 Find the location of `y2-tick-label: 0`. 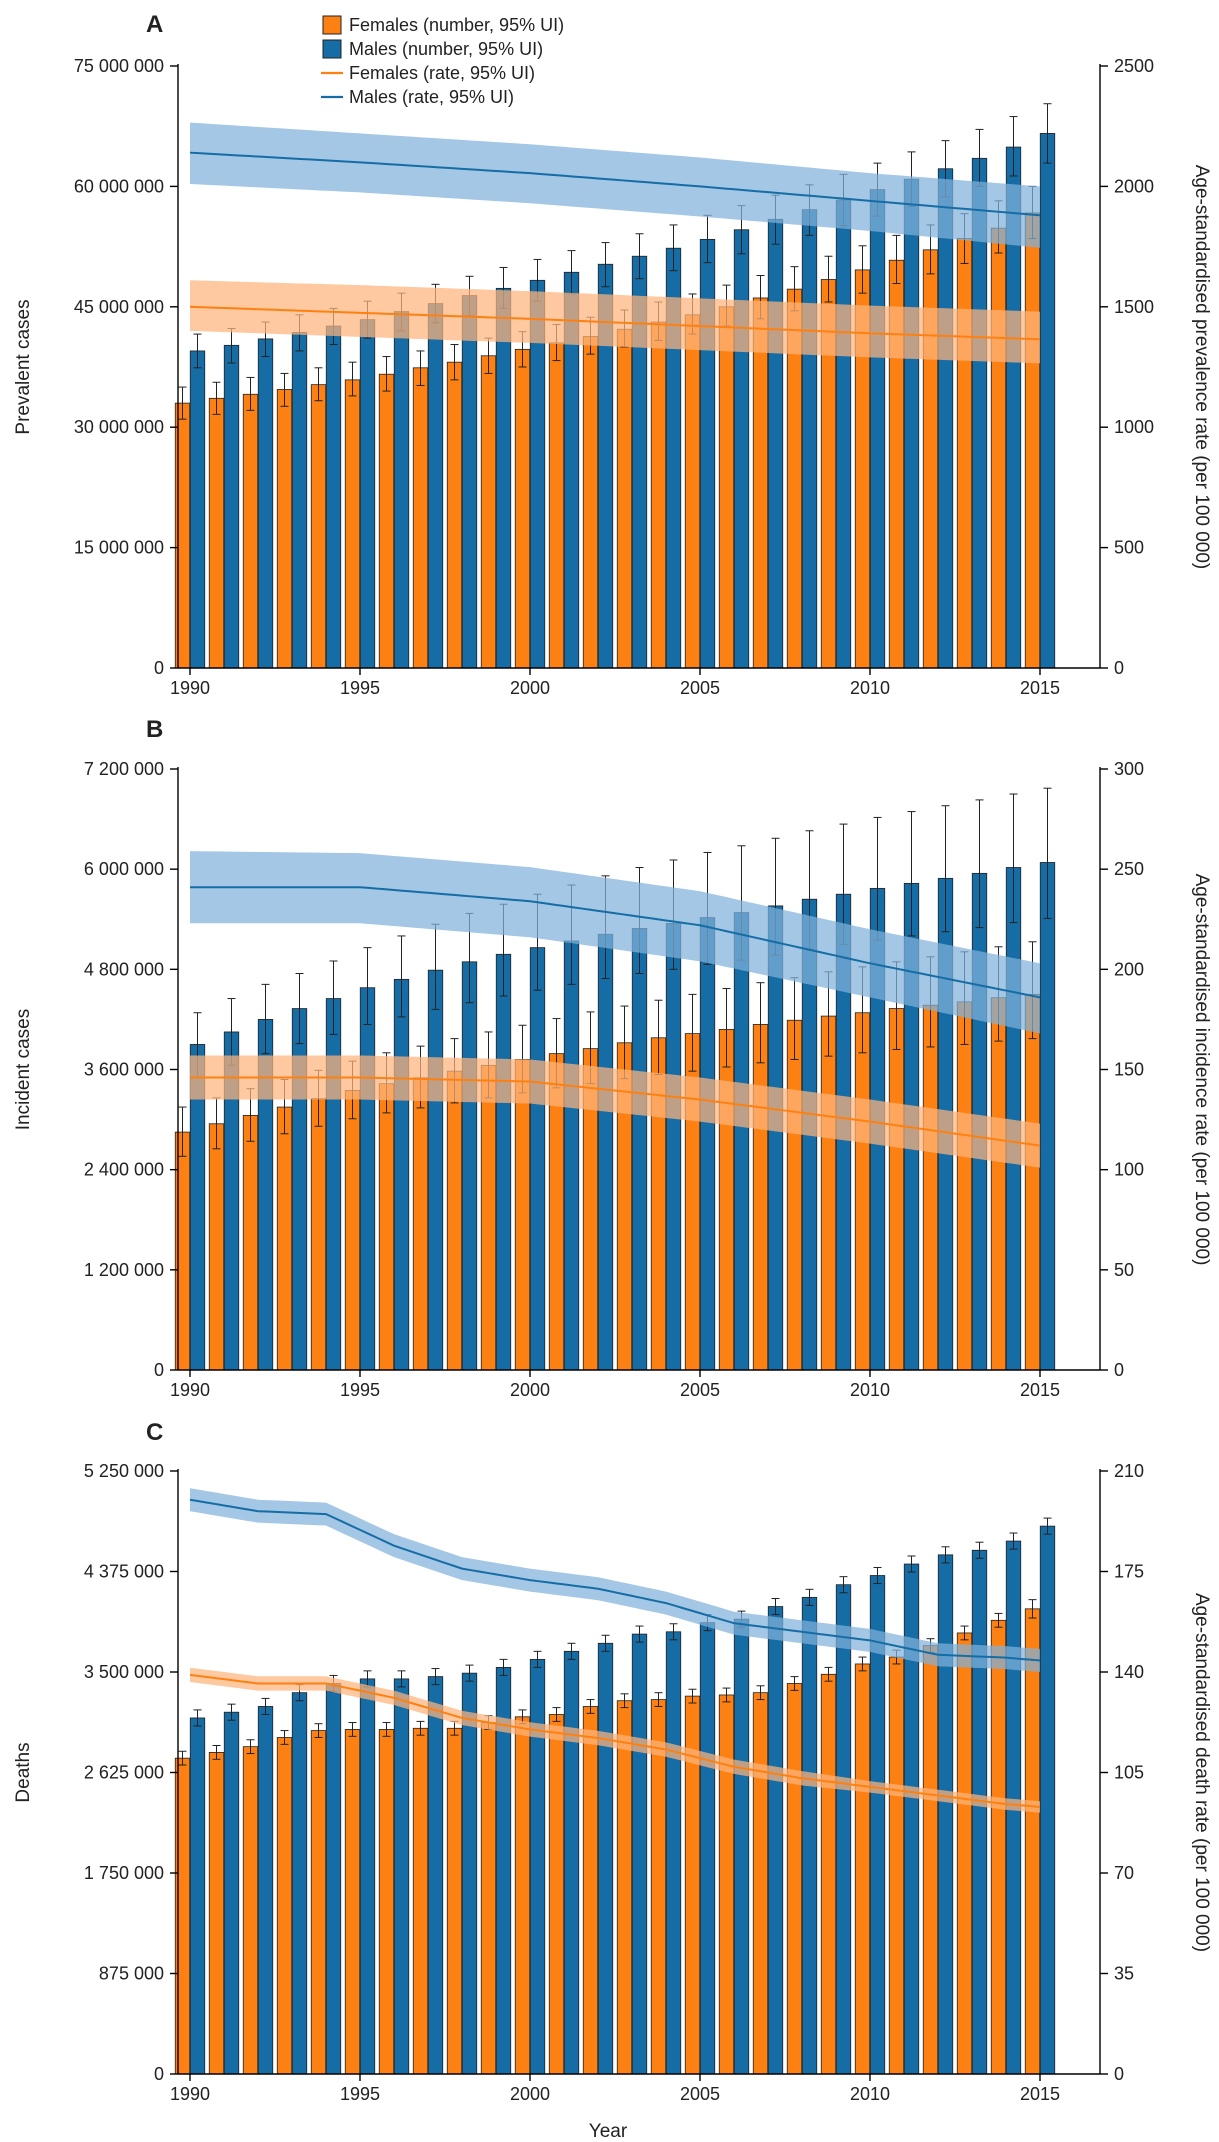

y2-tick-label: 0 is located at coordinates (1119, 2074).